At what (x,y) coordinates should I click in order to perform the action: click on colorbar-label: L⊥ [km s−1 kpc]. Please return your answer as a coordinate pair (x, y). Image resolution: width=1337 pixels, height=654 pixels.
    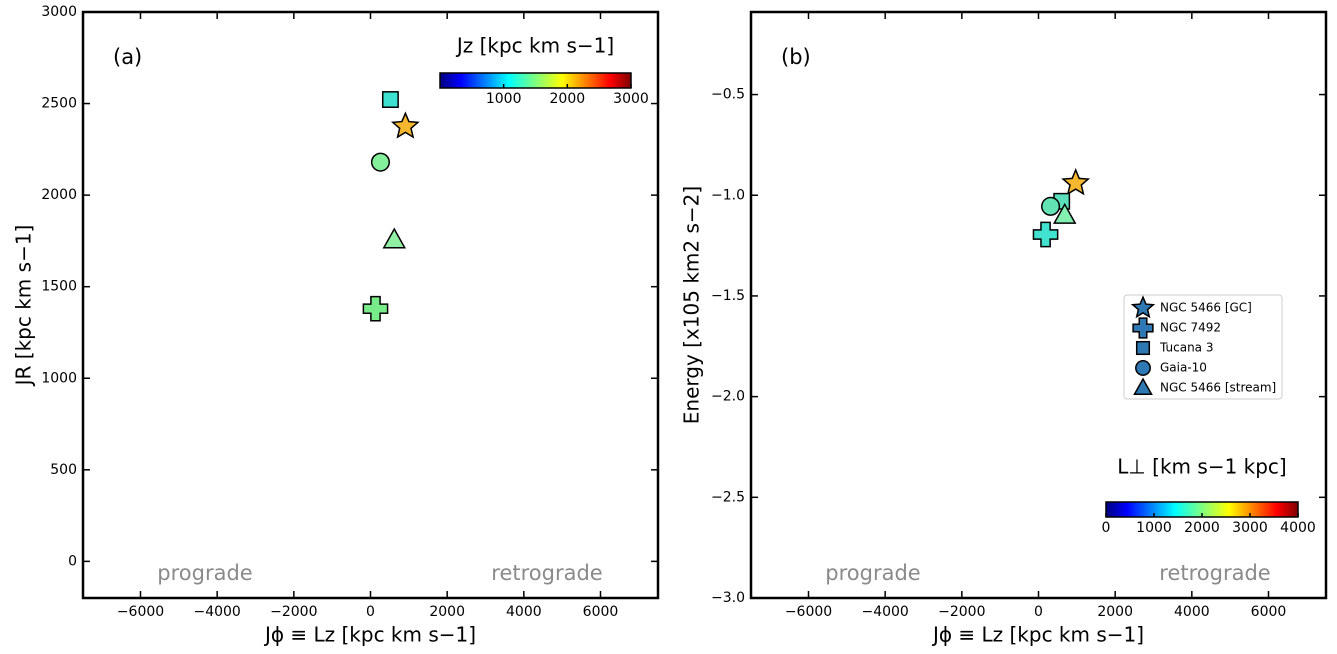
    Looking at the image, I should click on (1201, 467).